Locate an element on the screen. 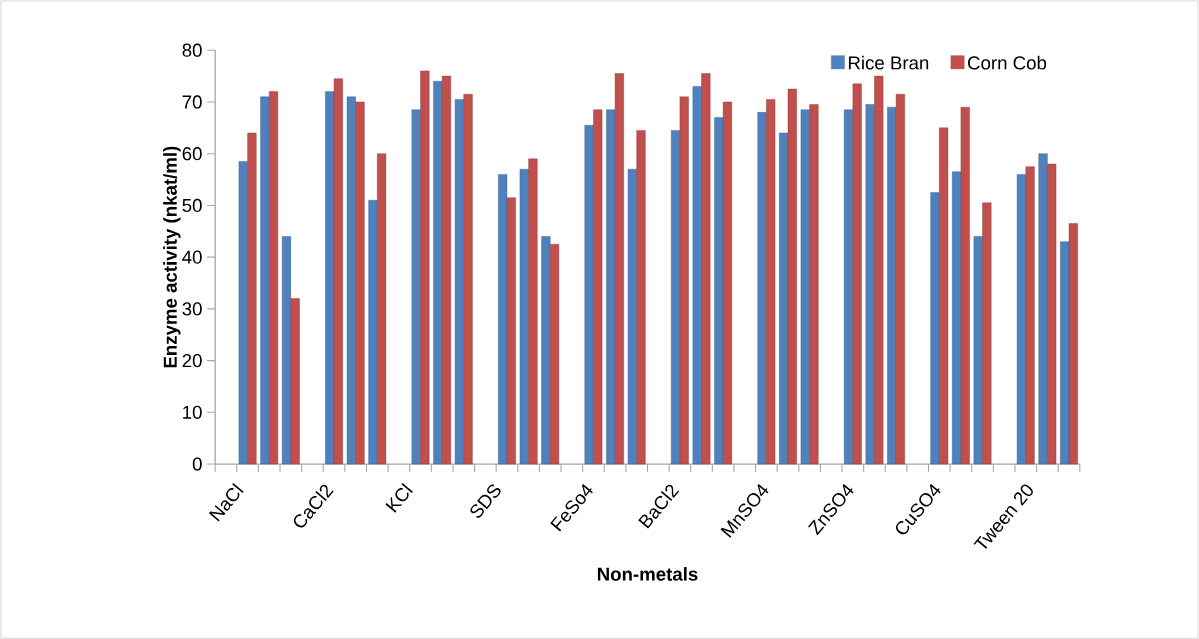 This screenshot has width=1199, height=639. y-tick-label: 0 is located at coordinates (197, 464).